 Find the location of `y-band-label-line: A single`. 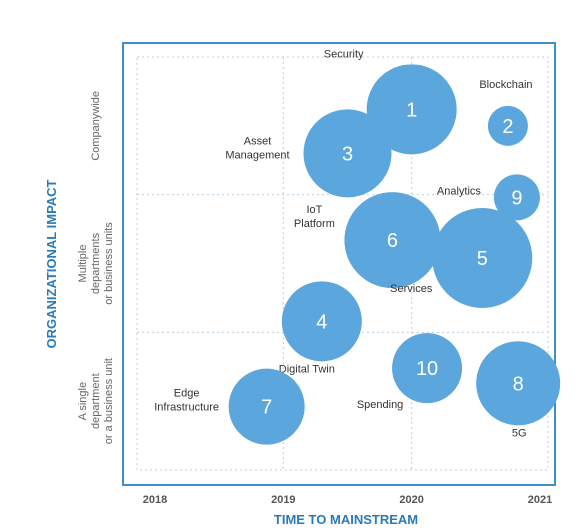

y-band-label-line: A single is located at coordinates (83, 401).